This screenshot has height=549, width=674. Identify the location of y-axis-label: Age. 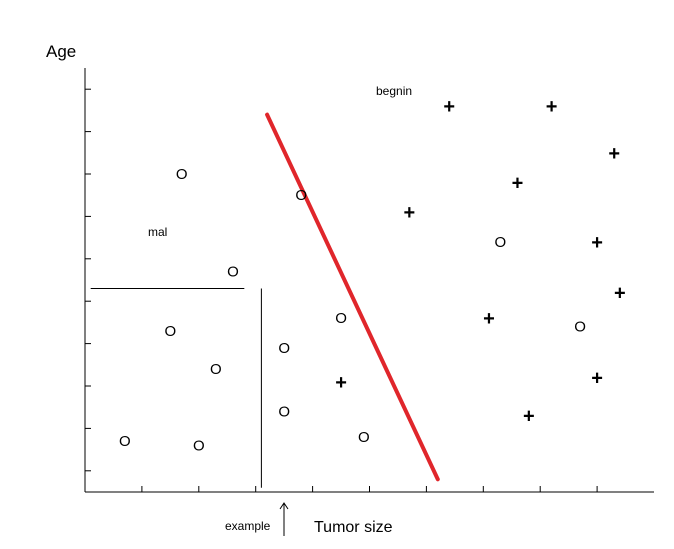
(61, 51).